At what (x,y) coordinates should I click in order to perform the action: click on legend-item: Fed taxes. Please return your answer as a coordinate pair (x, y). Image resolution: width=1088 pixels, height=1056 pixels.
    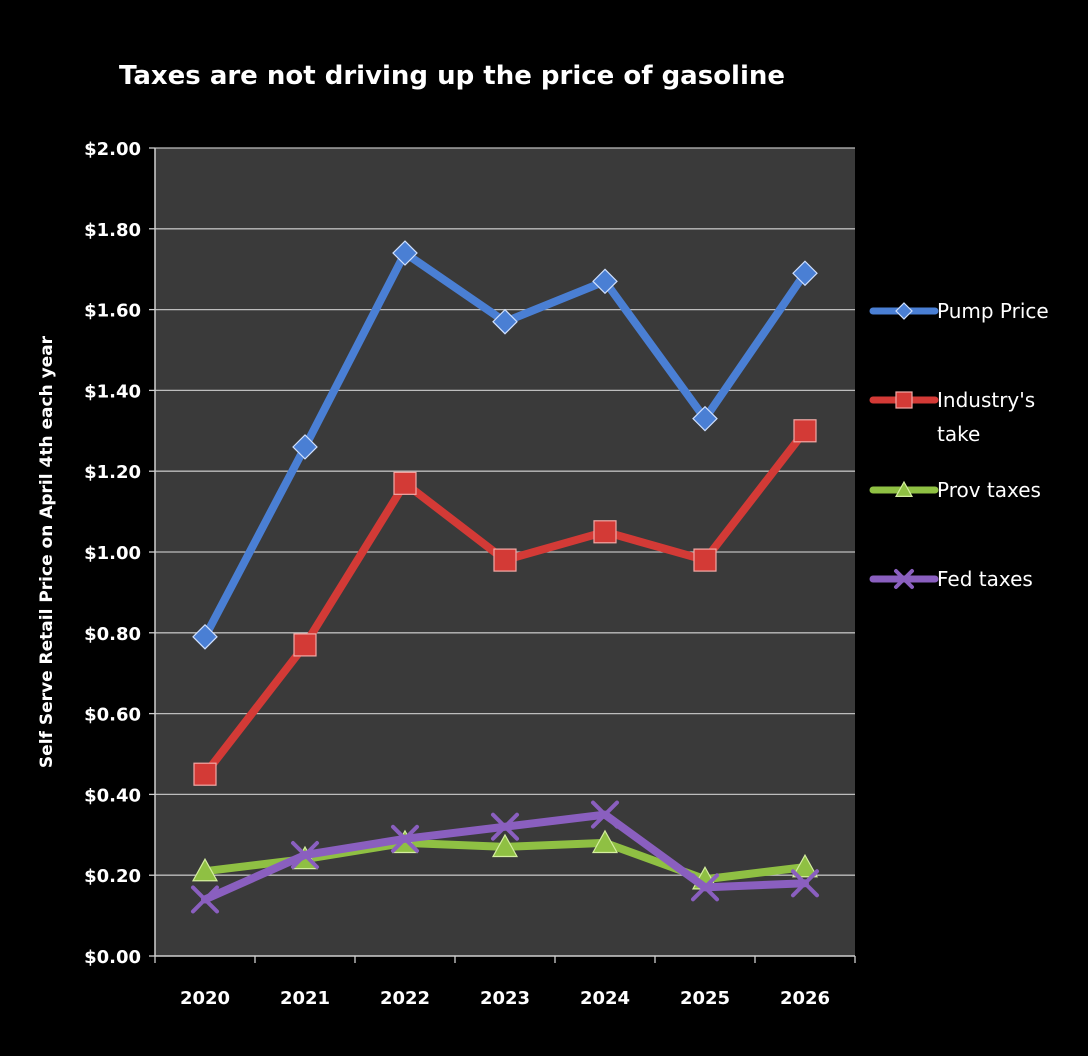
    Looking at the image, I should click on (951, 579).